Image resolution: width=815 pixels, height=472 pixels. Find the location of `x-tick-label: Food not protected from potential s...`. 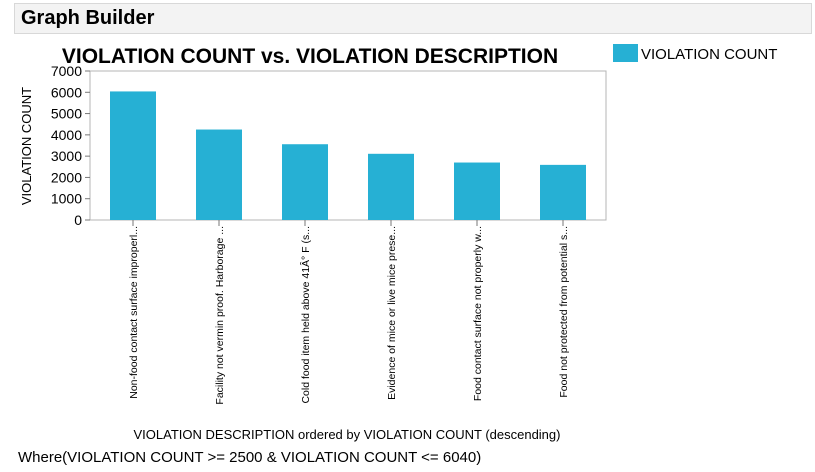

x-tick-label: Food not protected from potential s... is located at coordinates (564, 312).